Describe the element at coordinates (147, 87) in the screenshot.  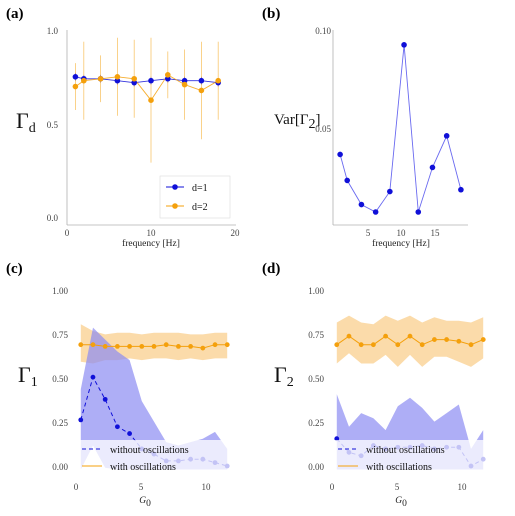
I see `series-line-d=2` at that location.